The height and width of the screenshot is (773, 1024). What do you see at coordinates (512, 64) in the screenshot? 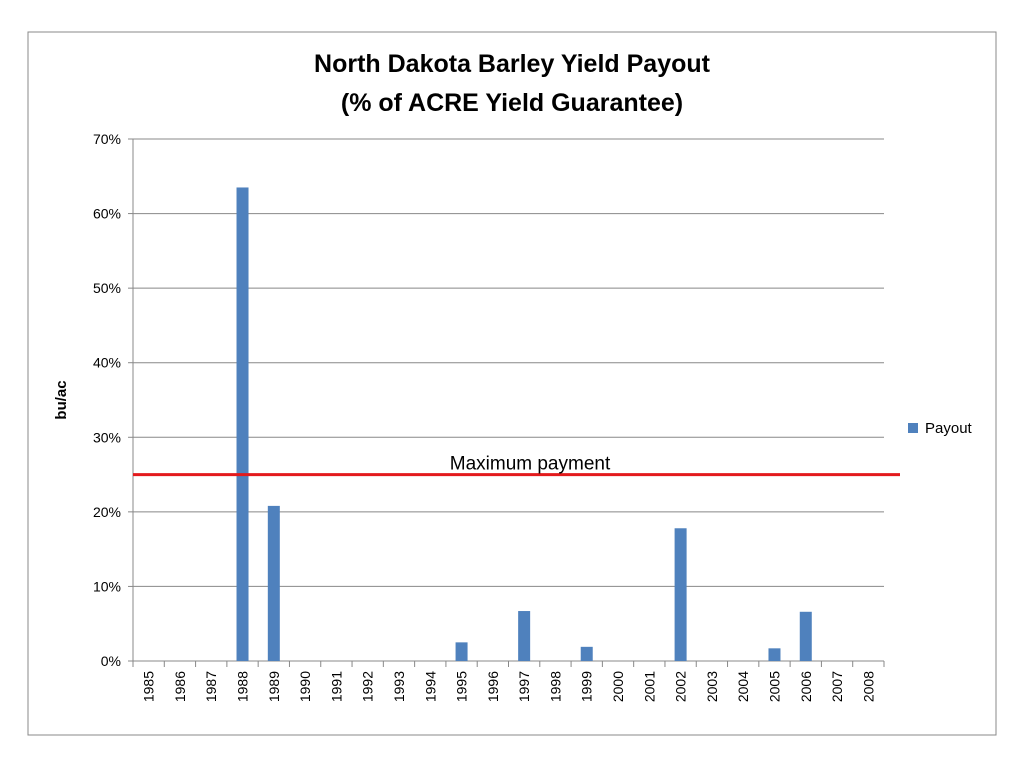
I see `chart-title: North Dakota Barley Yield Payout` at bounding box center [512, 64].